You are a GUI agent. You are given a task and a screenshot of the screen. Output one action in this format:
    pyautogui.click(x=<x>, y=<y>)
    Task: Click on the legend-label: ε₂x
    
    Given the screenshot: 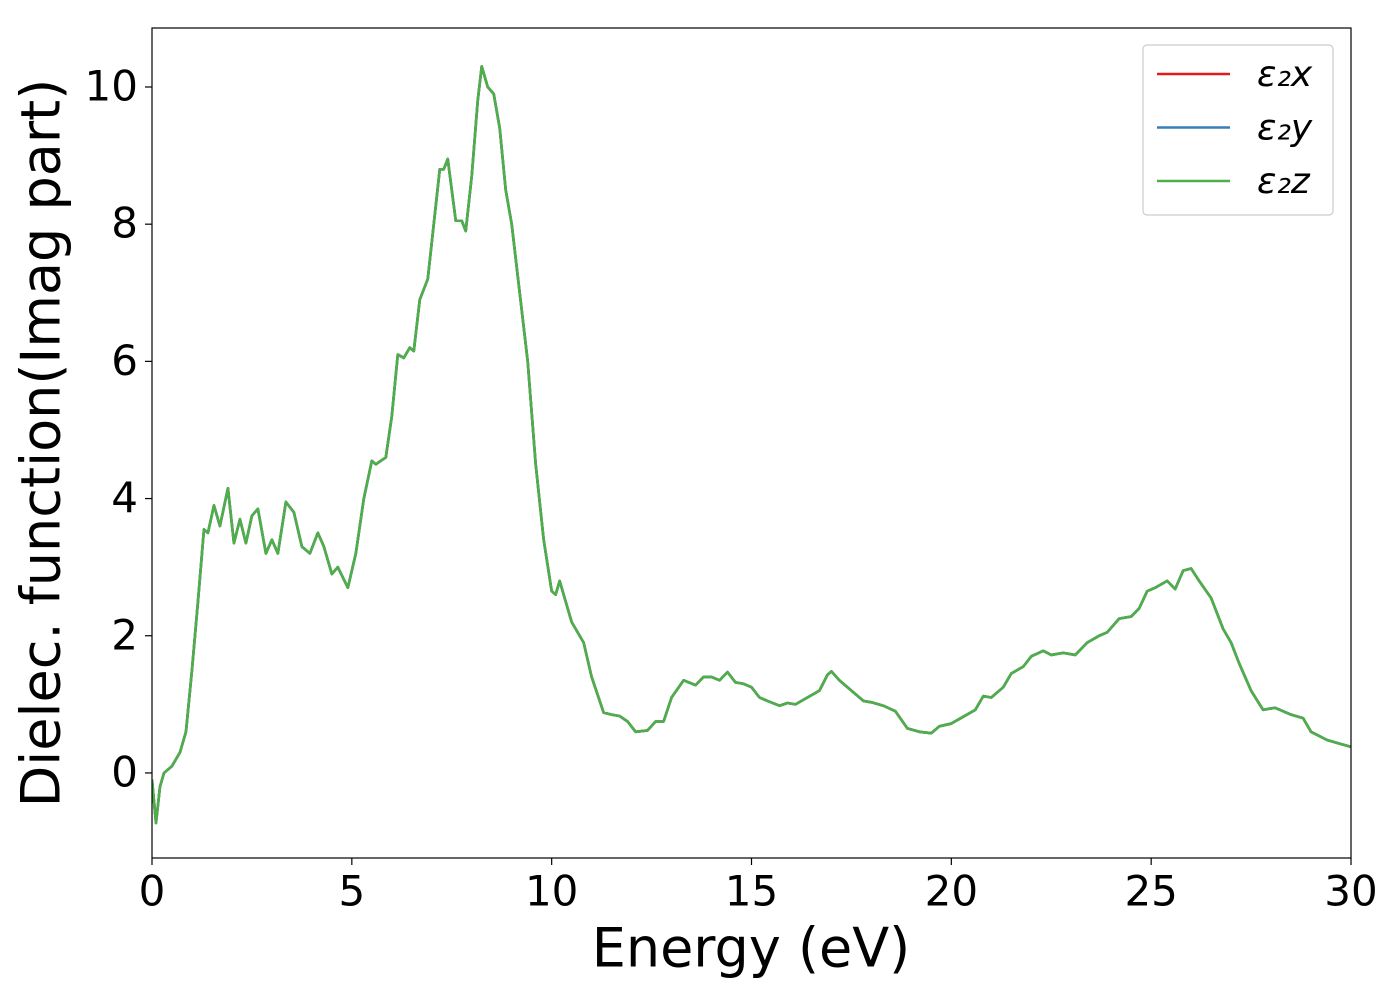 What is the action you would take?
    pyautogui.click(x=1285, y=74)
    